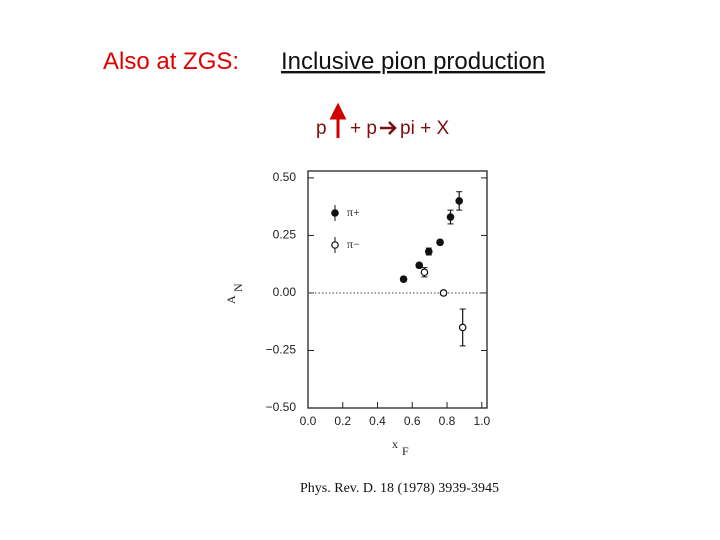 This screenshot has height=540, width=720. Describe the element at coordinates (238, 287) in the screenshot. I see `y-axis-label-sub: N` at that location.